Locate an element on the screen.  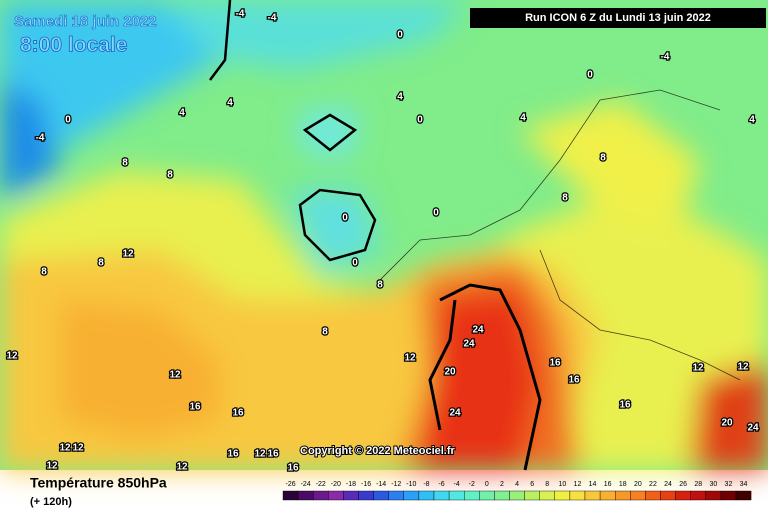
run-box is located at coordinates (618, 18).